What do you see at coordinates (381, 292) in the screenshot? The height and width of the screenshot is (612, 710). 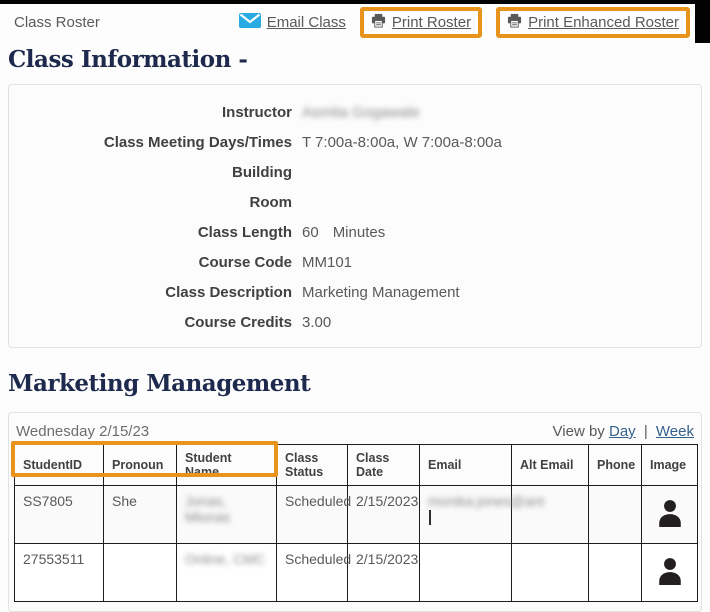 I see `field-value: Marketing Management` at bounding box center [381, 292].